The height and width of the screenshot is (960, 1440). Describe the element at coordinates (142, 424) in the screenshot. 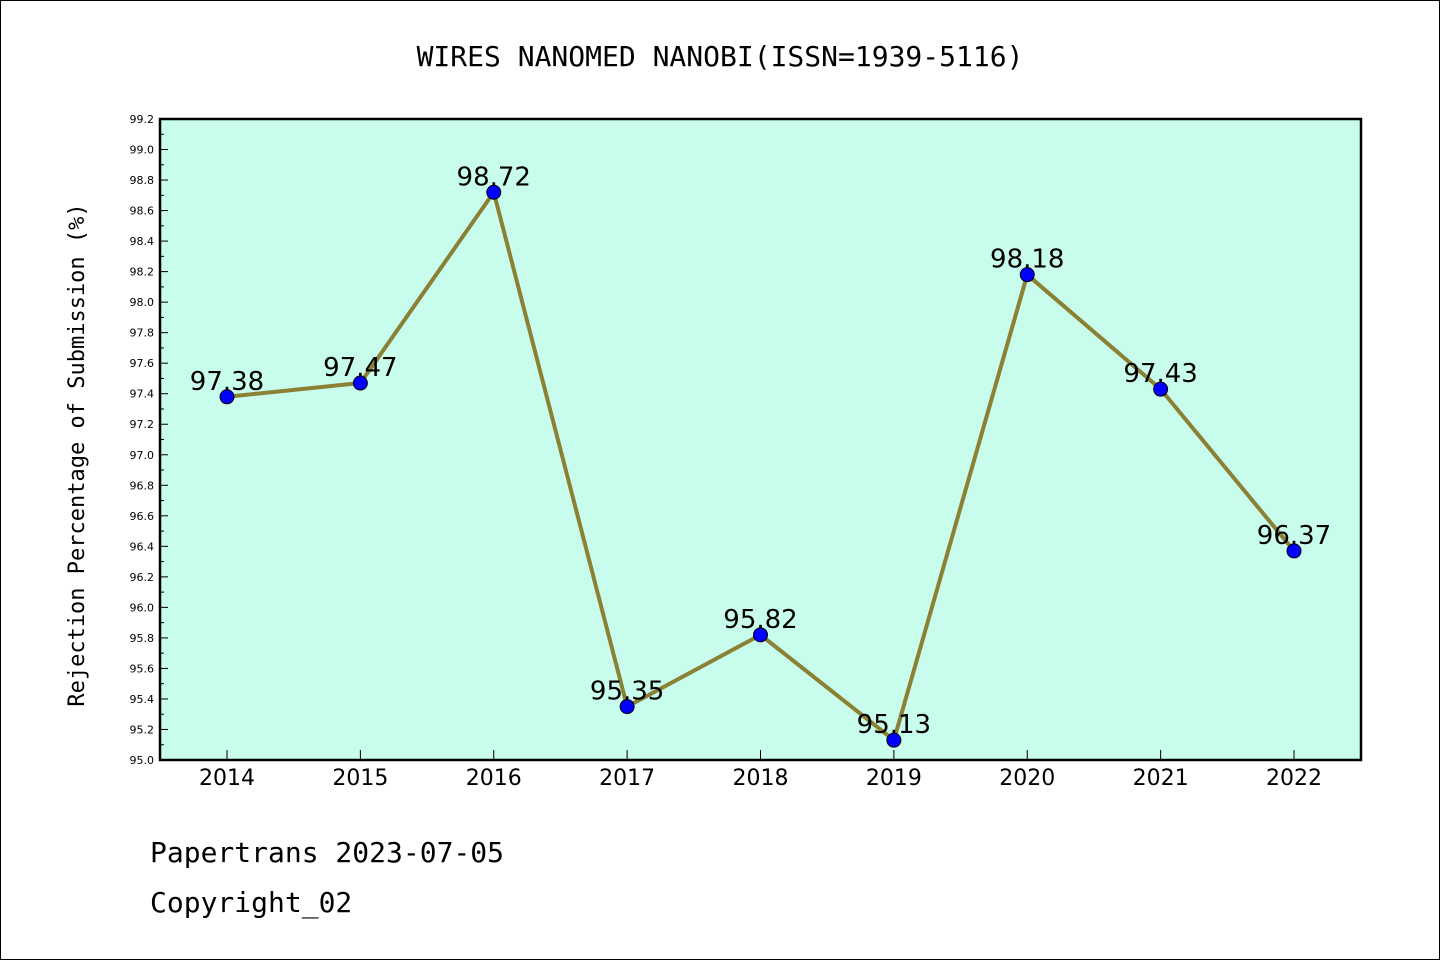

I see `y-tick-label: 97.2` at that location.